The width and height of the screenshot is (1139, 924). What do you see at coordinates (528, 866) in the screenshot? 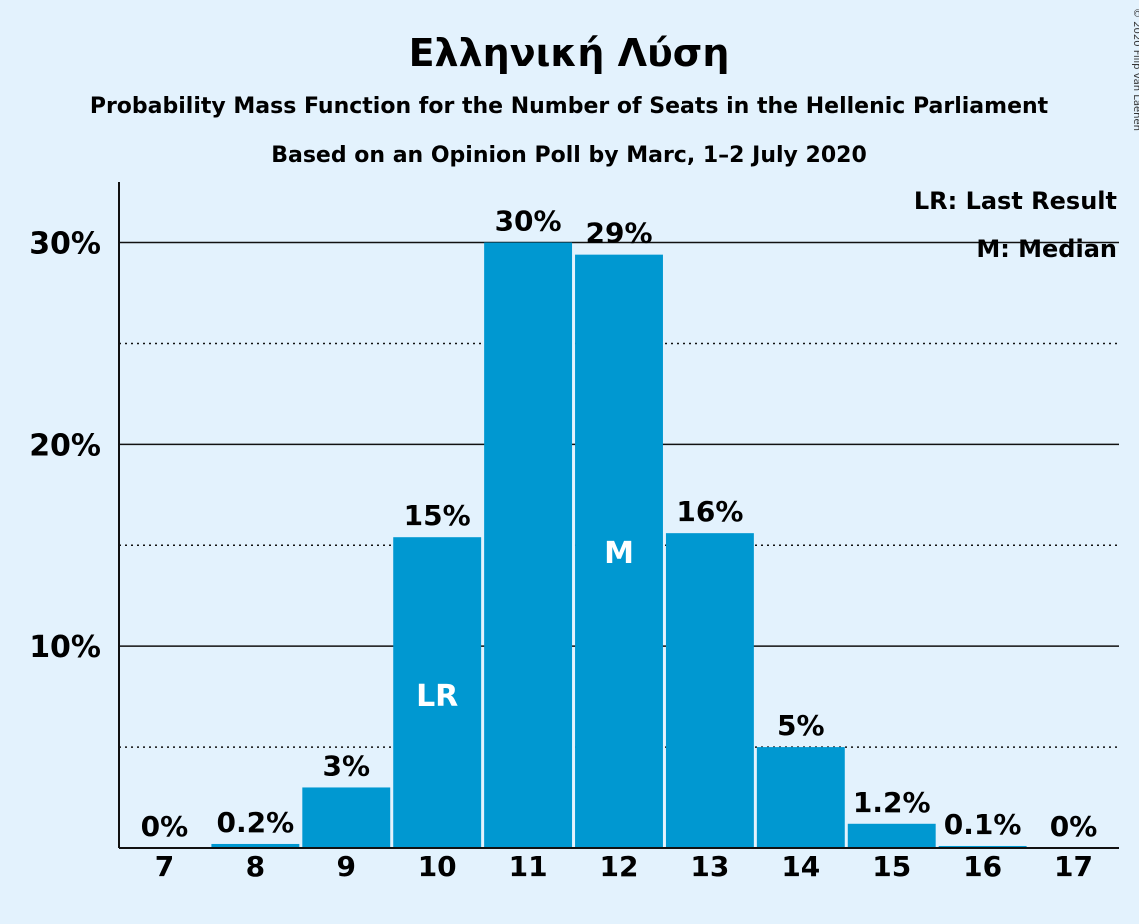
I see `x-tick-label-11: 11` at bounding box center [528, 866].